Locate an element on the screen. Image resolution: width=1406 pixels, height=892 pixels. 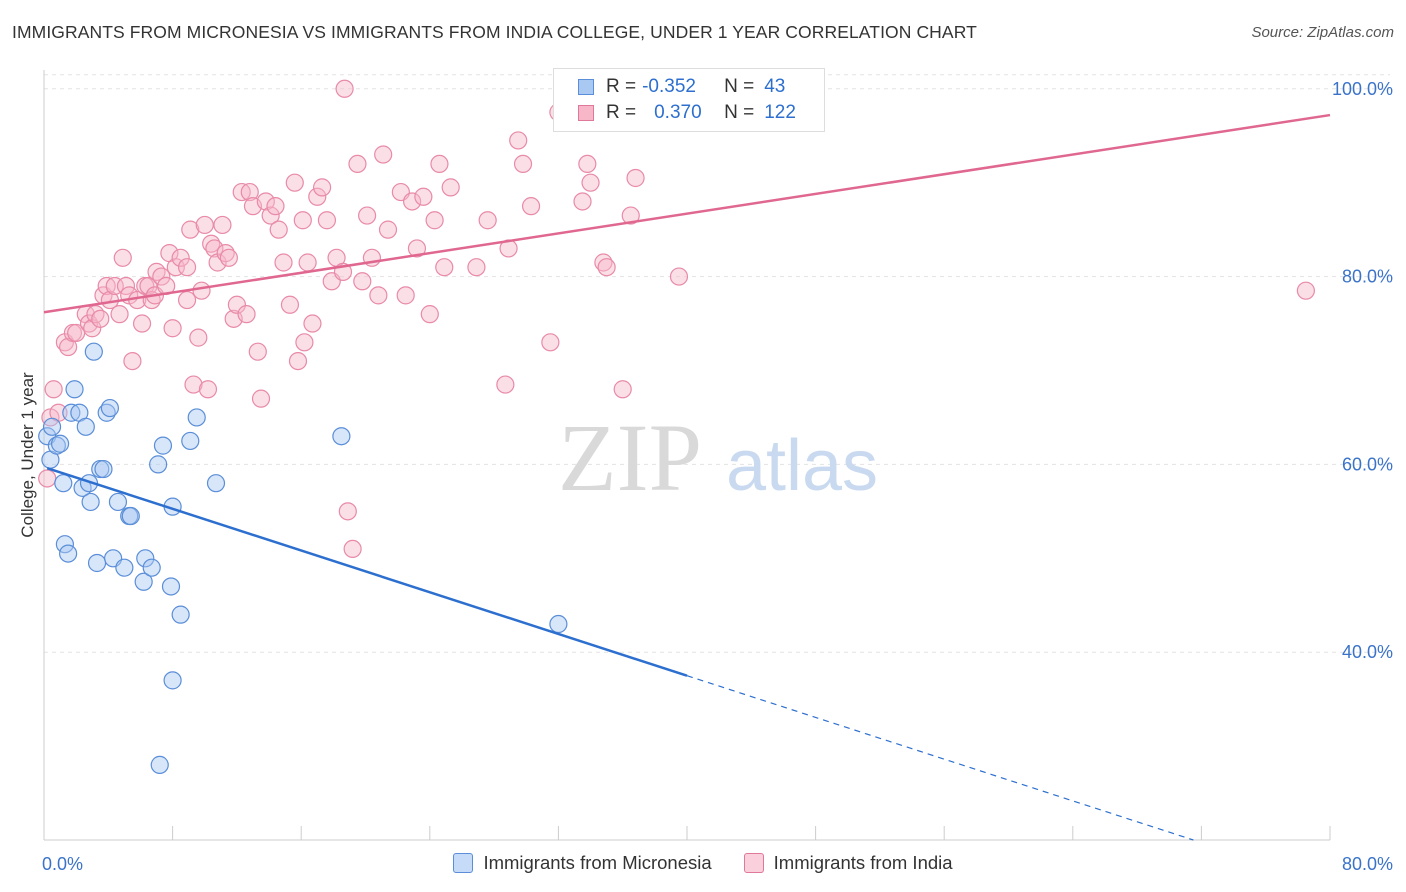
y-axis-label: College, Under 1 year is located at coordinates (27, 455).